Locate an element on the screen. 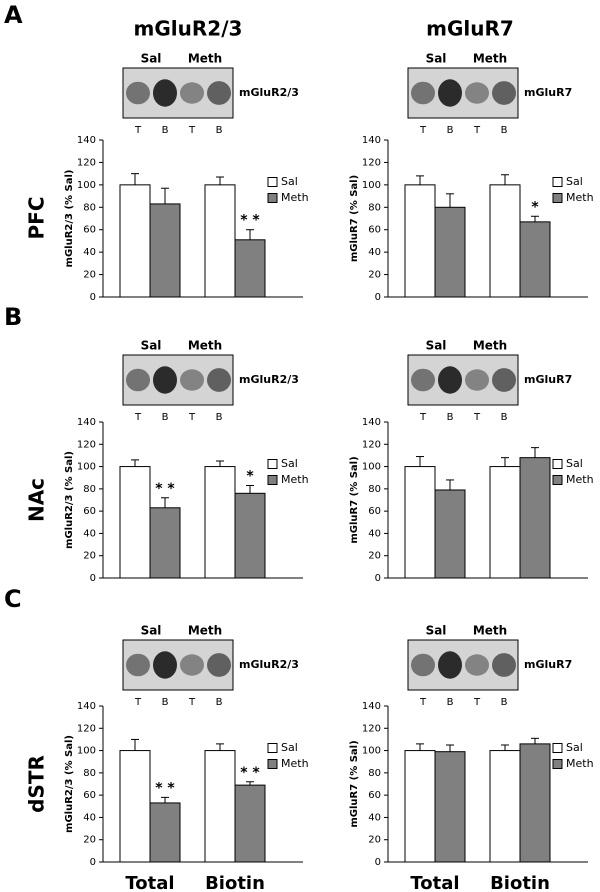  region-label: PFC is located at coordinates (37, 218).